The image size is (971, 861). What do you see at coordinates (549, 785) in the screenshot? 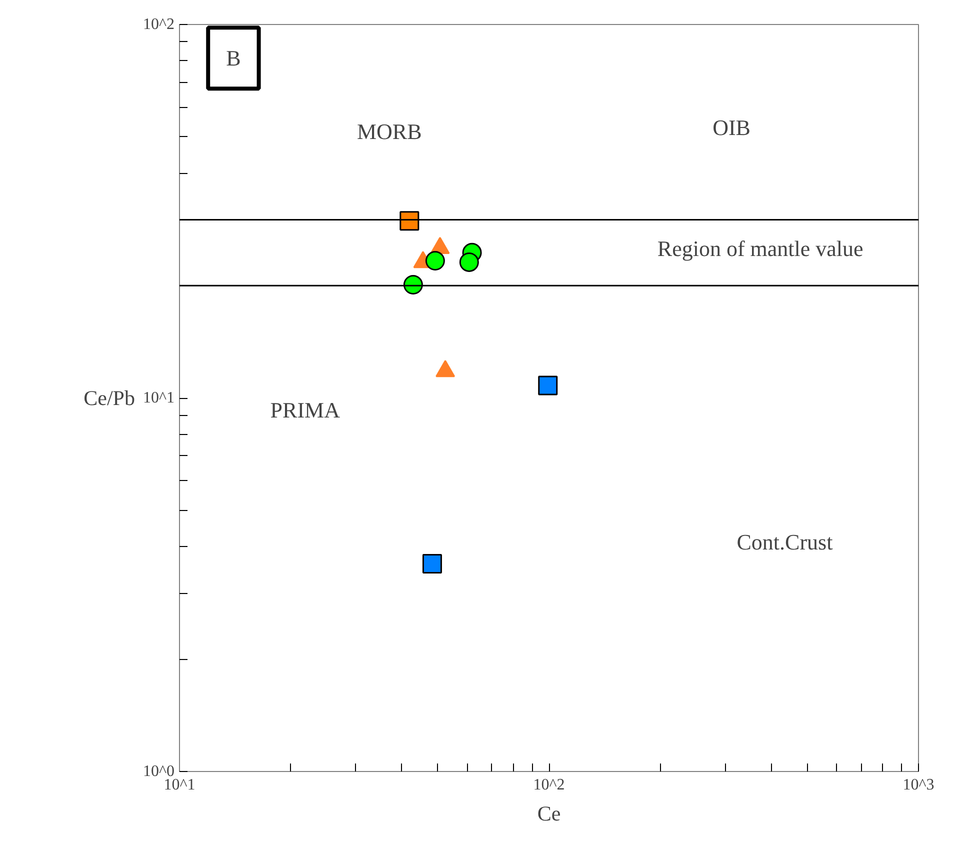
I see `x-tick-label: 10^2` at bounding box center [549, 785].